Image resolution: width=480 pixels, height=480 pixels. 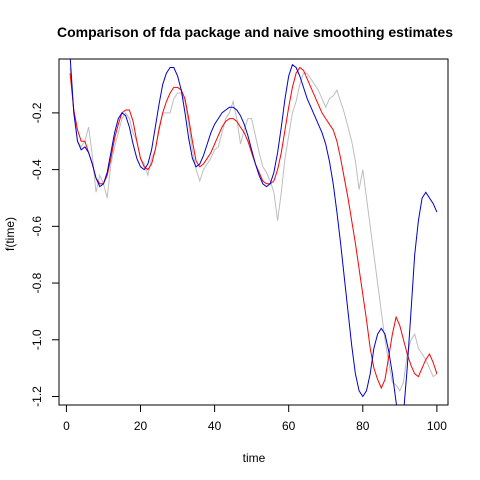 What do you see at coordinates (141, 426) in the screenshot?
I see `x-tick-label: 20` at bounding box center [141, 426].